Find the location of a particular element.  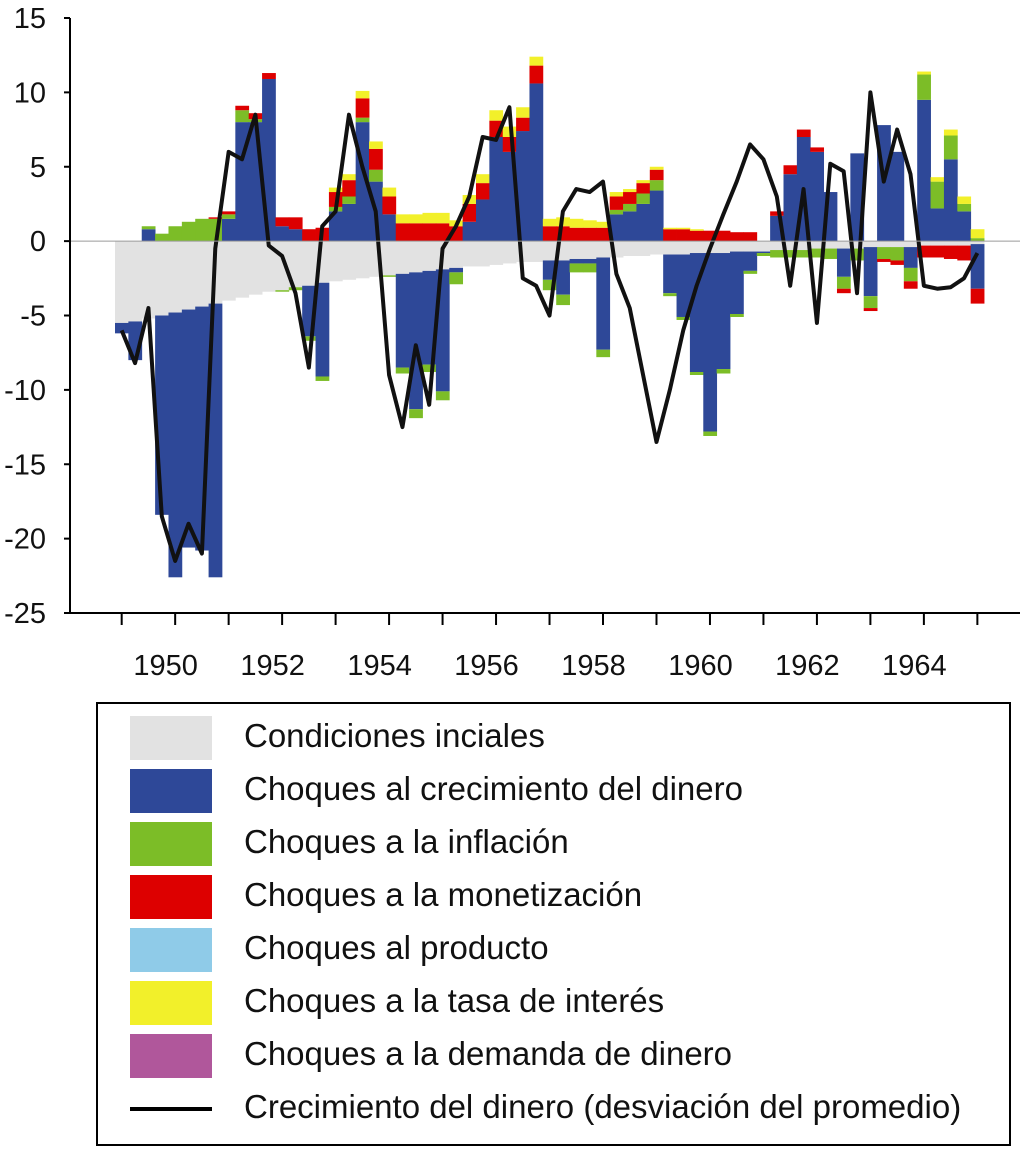

x-tick-label: 1950 is located at coordinates (165, 666).